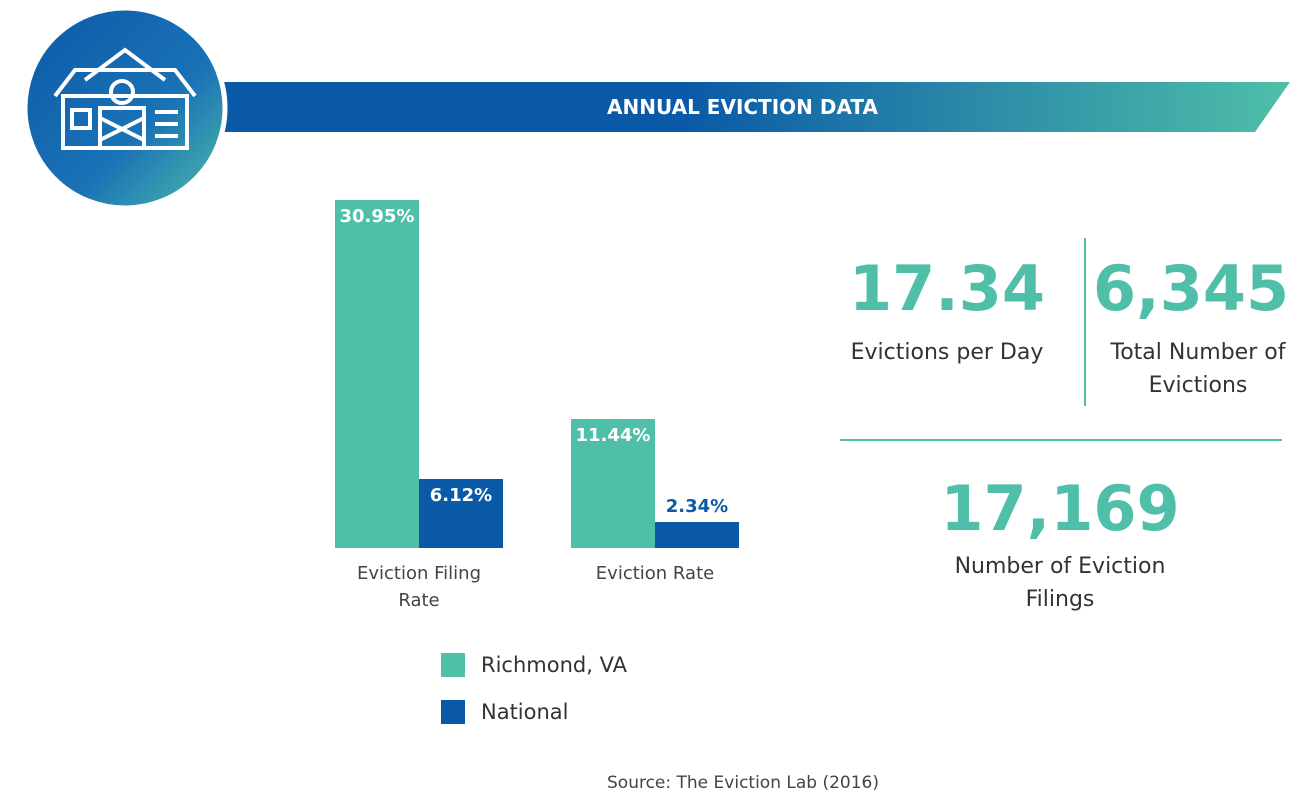 The width and height of the screenshot is (1308, 797). What do you see at coordinates (1198, 369) in the screenshot?
I see `stat-label: Total Number of Evictions` at bounding box center [1198, 369].